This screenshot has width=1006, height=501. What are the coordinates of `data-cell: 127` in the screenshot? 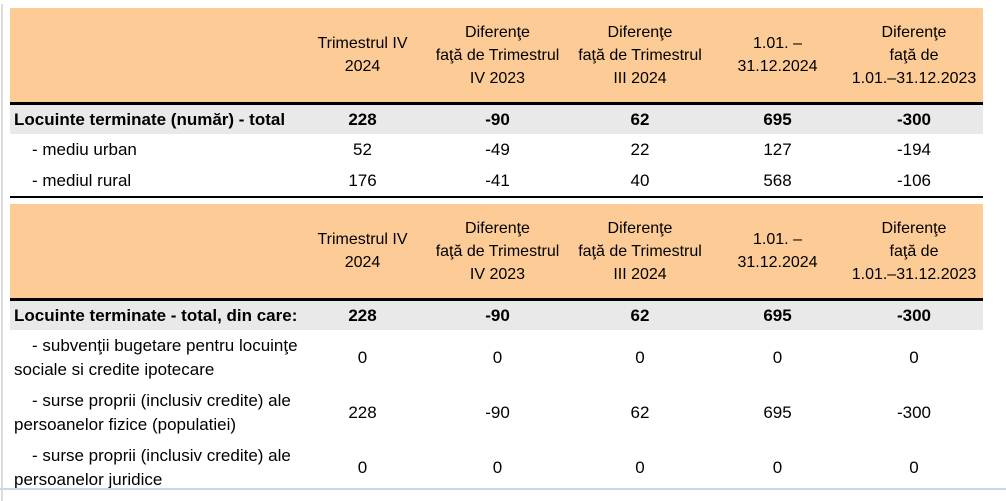 It's located at (777, 149).